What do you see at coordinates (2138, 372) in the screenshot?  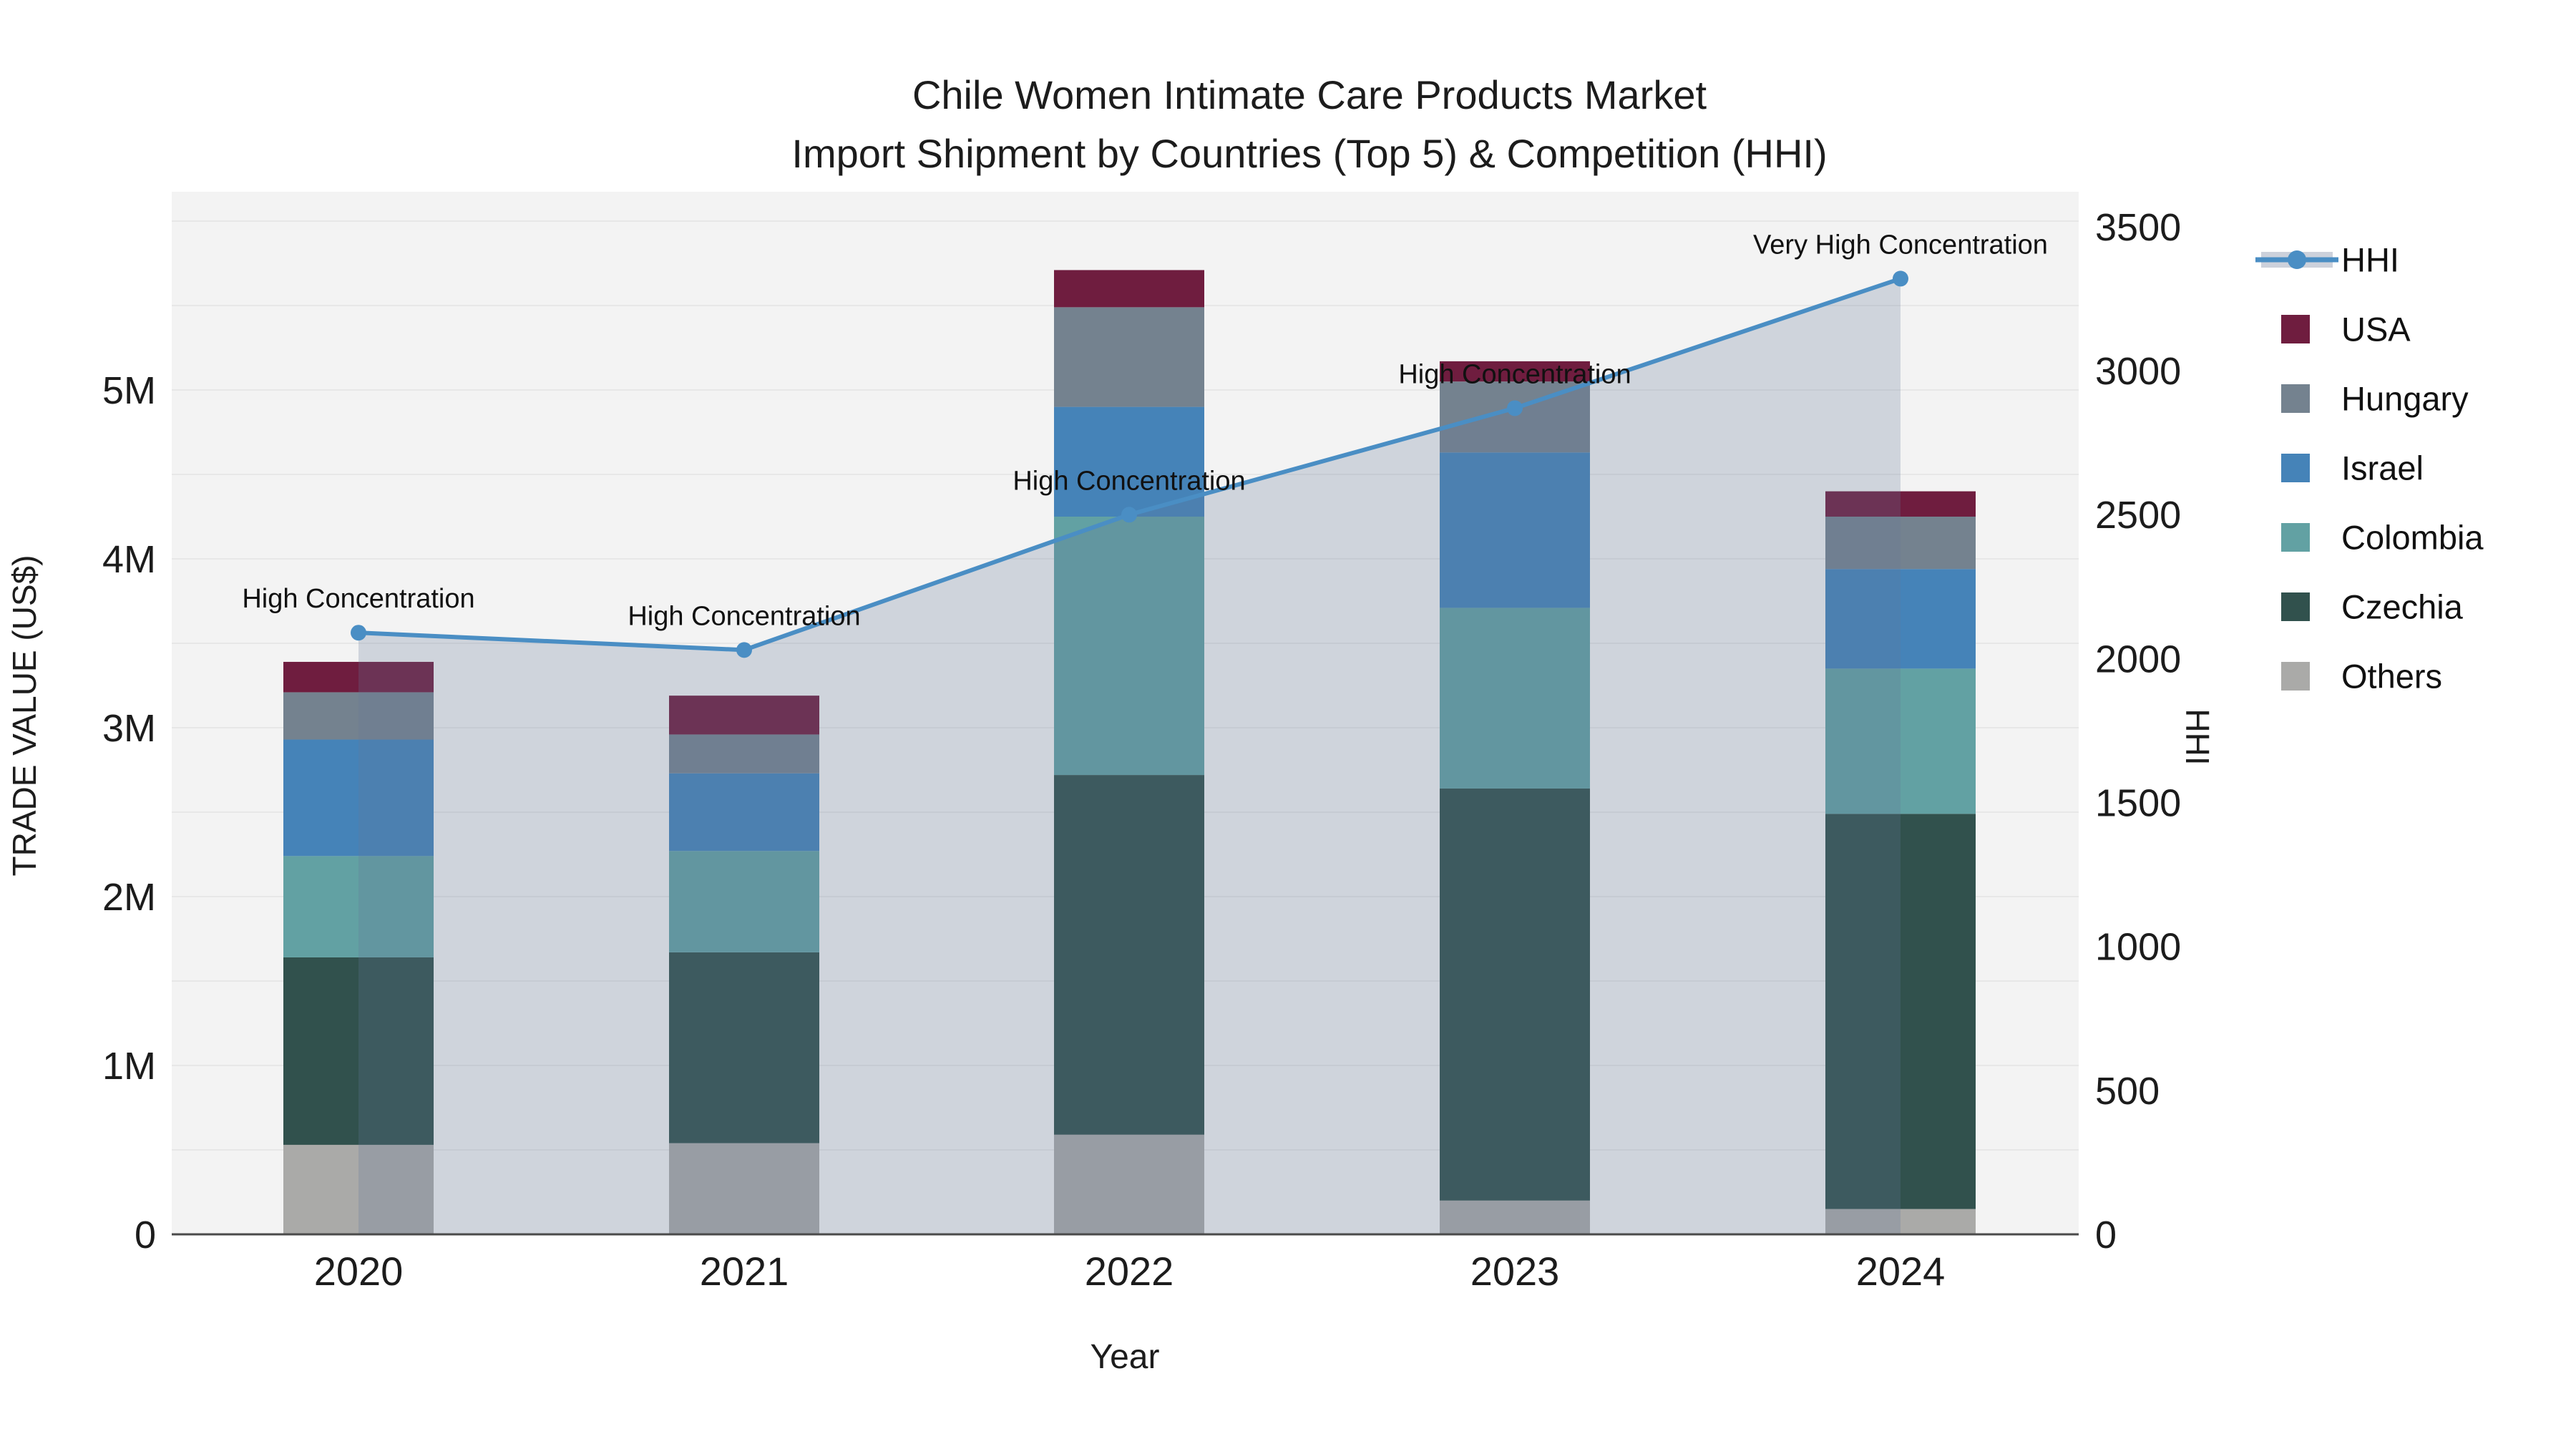 I see `y-right-tick-label: 3000` at bounding box center [2138, 372].